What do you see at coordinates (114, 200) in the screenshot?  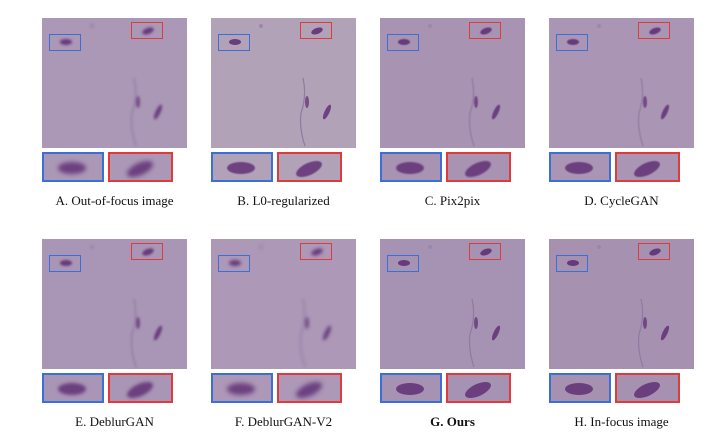 I see `panel-caption: A. Out-of-focus image` at bounding box center [114, 200].